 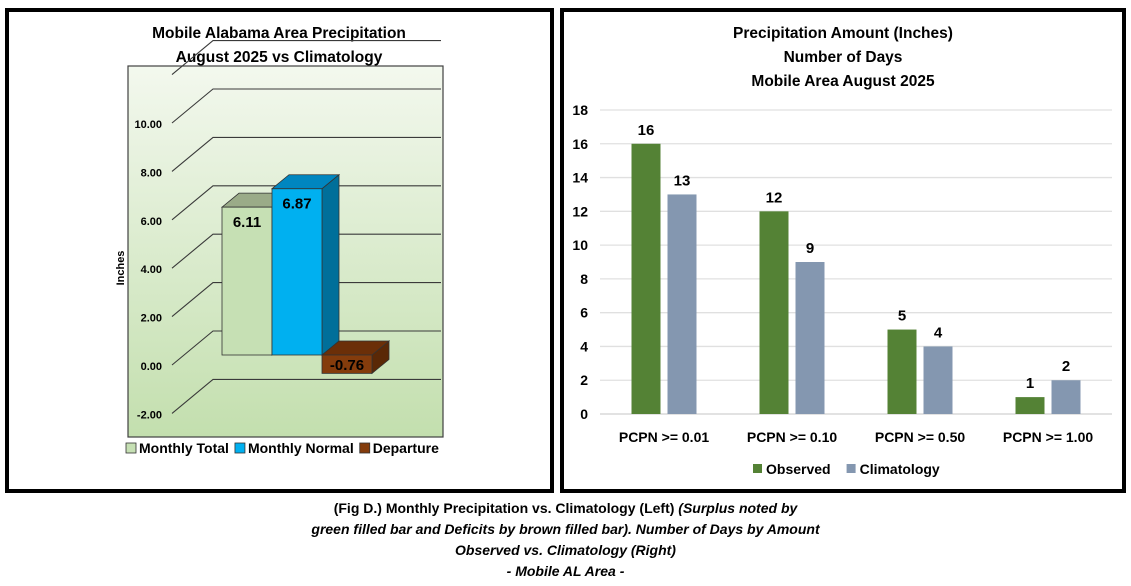 What do you see at coordinates (580, 178) in the screenshot?
I see `y-tick-label: 14` at bounding box center [580, 178].